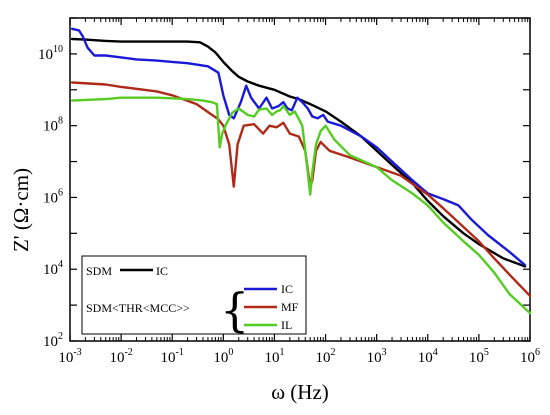 Image resolution: width=550 pixels, height=415 pixels. Describe the element at coordinates (326, 356) in the screenshot. I see `x-tick-label: 10²` at that location.